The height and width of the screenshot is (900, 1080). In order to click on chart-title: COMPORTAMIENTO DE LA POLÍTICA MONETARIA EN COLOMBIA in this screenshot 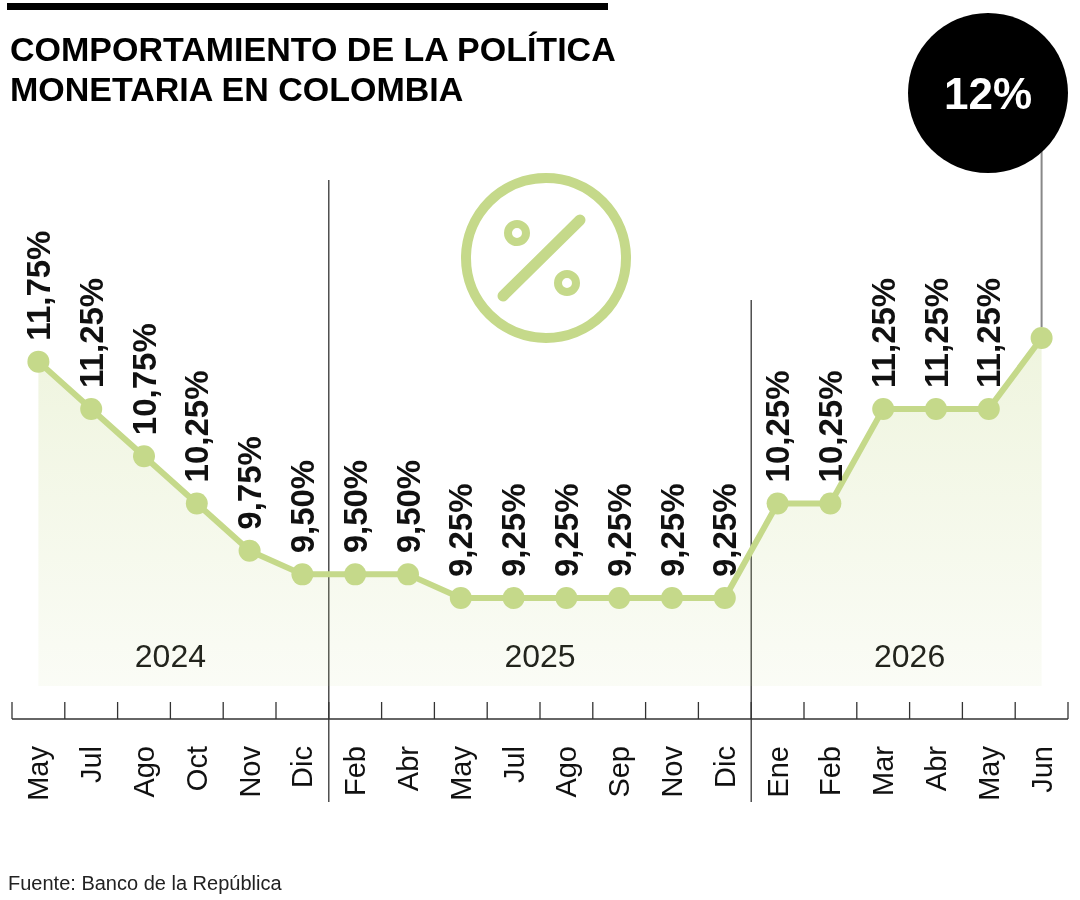, I will do `click(313, 69)`.